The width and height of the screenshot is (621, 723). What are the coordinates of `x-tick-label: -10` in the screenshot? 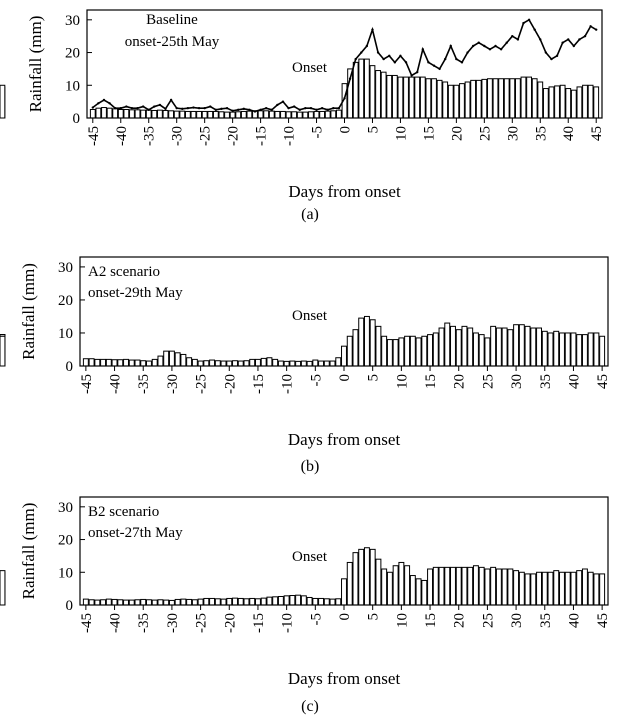 It's located at (290, 136).